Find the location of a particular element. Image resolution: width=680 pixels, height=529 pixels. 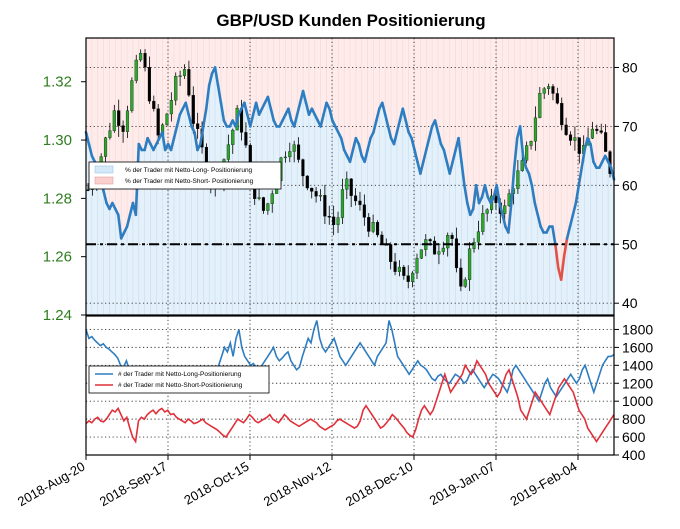

price-tick-label: 1.24 is located at coordinates (57, 315).